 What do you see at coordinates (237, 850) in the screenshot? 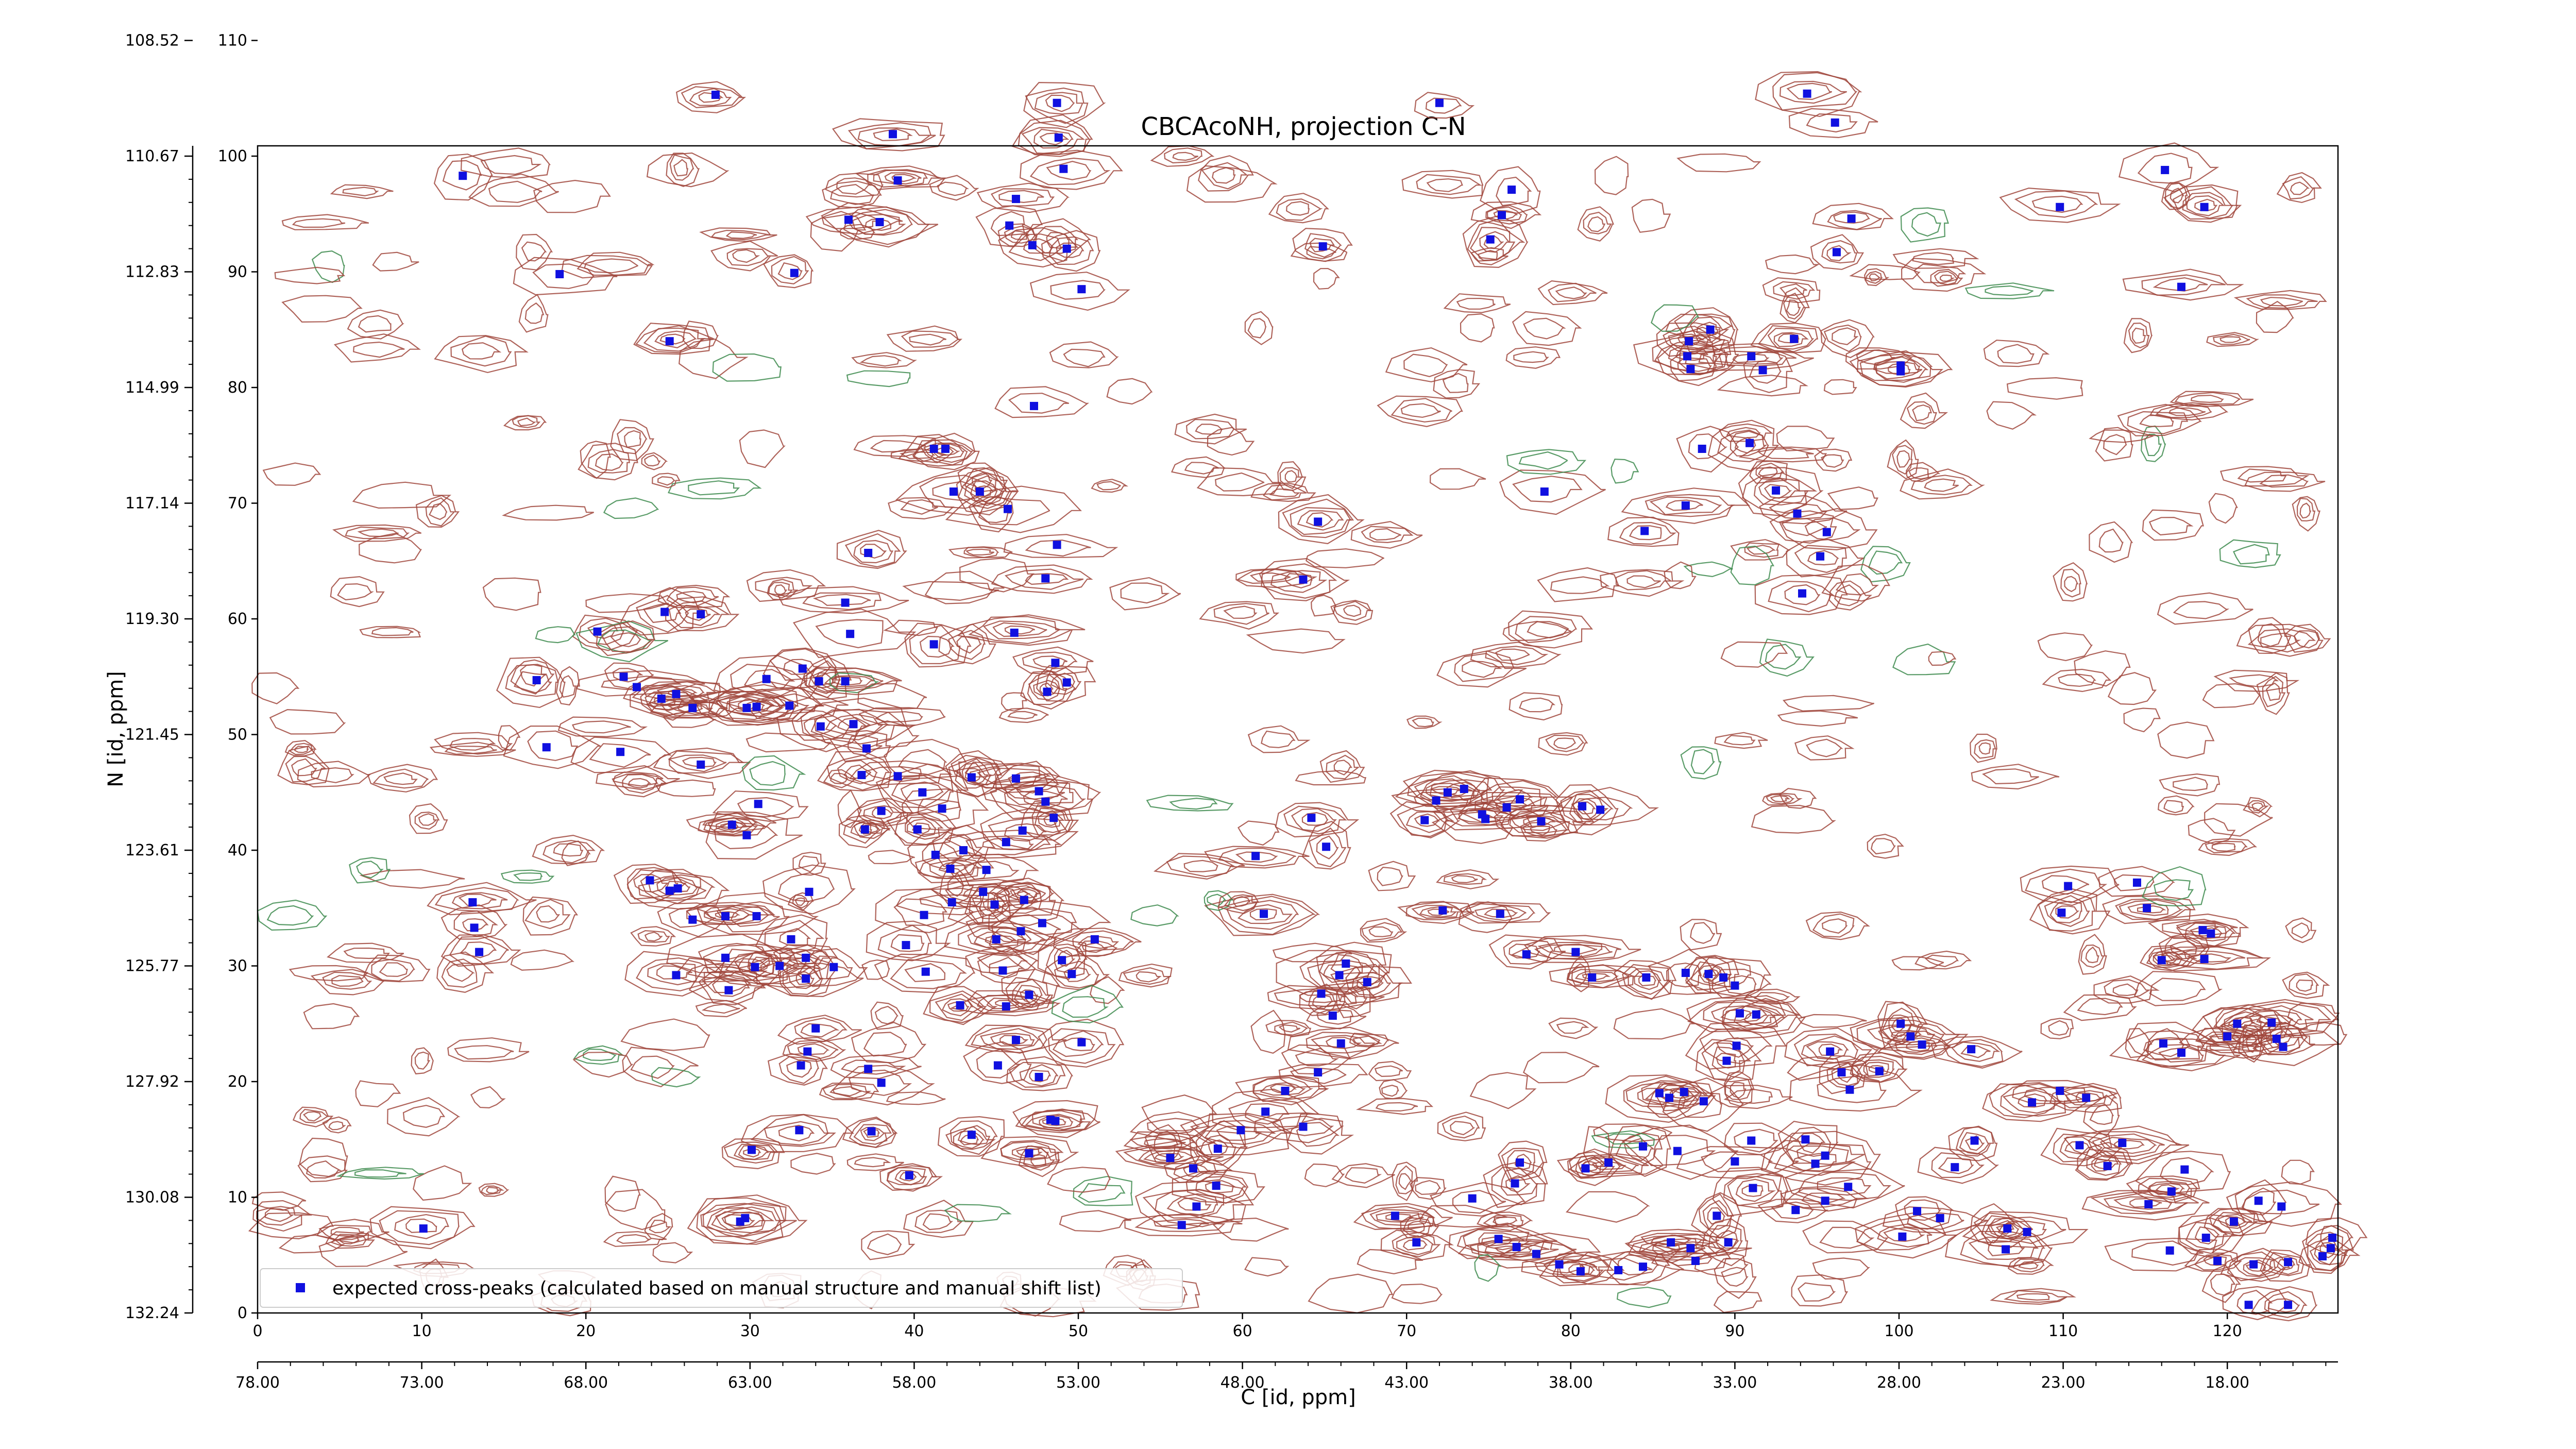
I see `y-index-tick-label: 40` at bounding box center [237, 850].